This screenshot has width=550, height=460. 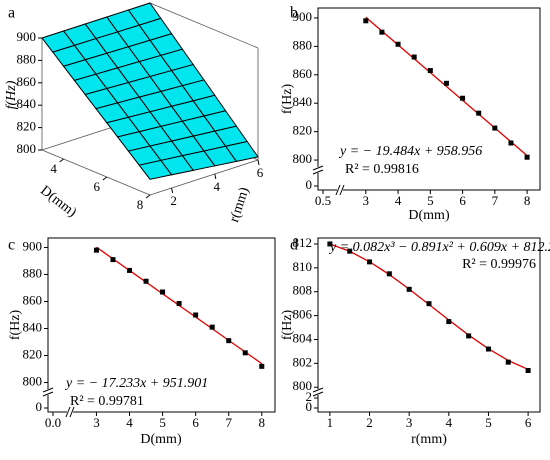 What do you see at coordinates (303, 242) in the screenshot?
I see `y-tick-label: 812` at bounding box center [303, 242].